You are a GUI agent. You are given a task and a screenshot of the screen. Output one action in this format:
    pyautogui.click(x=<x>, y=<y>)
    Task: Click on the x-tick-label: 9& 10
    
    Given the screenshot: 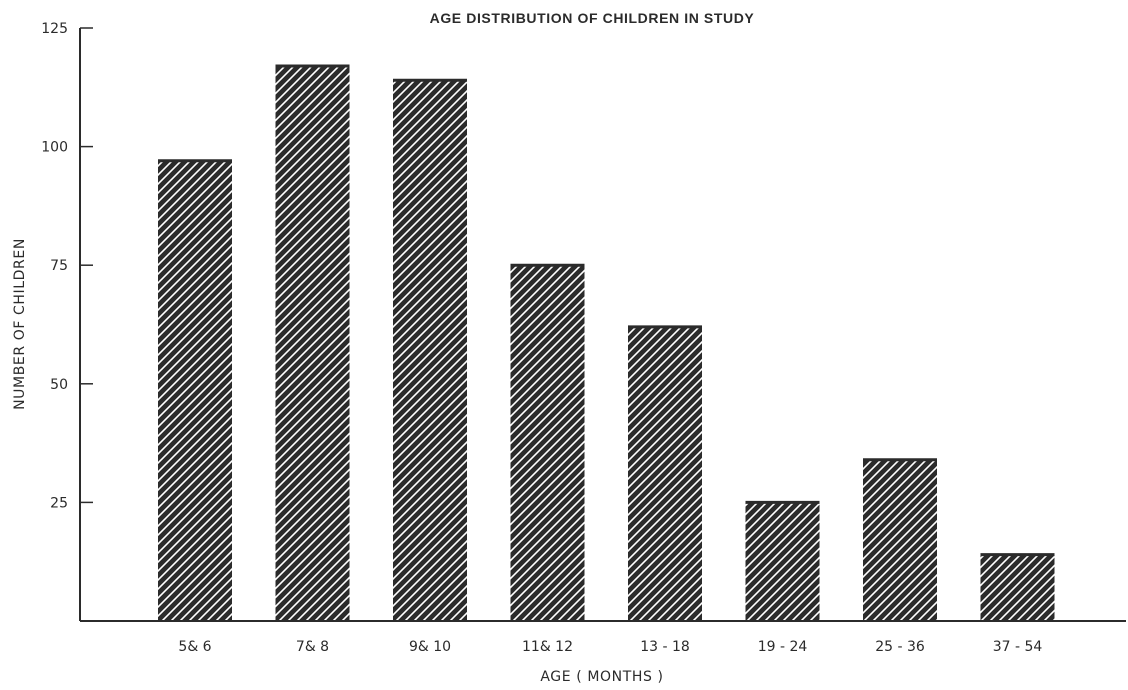 What is the action you would take?
    pyautogui.click(x=430, y=647)
    